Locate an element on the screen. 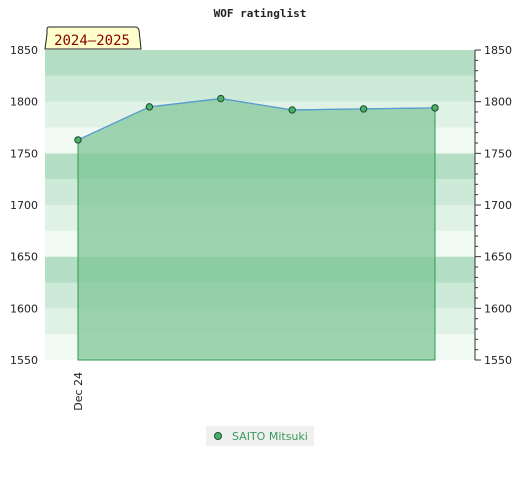 This screenshot has height=480, width=520. y-axis-left: 1550 1600 1650 1700 1750 1800 1850 is located at coordinates (24, 205).